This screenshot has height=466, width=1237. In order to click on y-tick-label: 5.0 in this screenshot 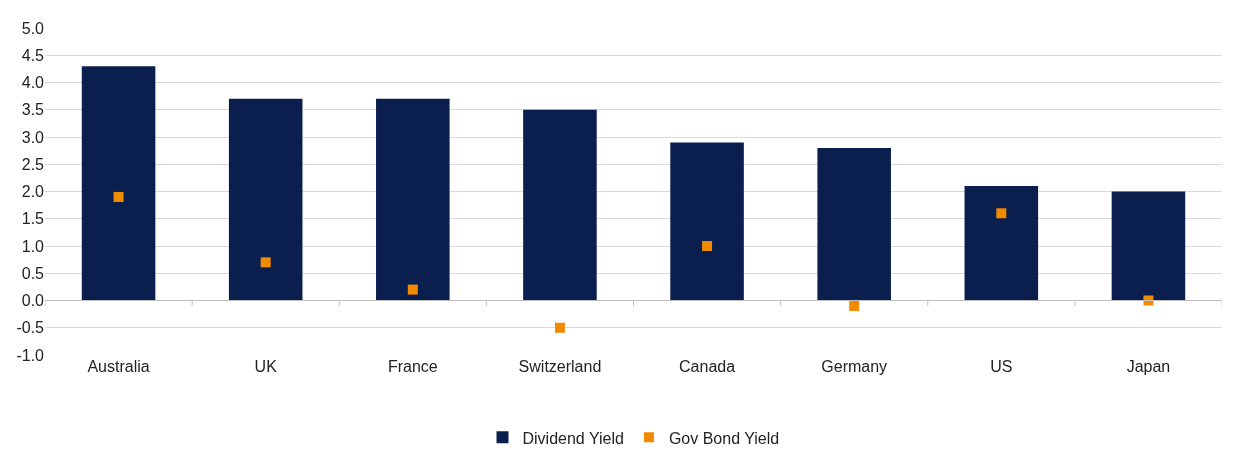, I will do `click(33, 28)`.